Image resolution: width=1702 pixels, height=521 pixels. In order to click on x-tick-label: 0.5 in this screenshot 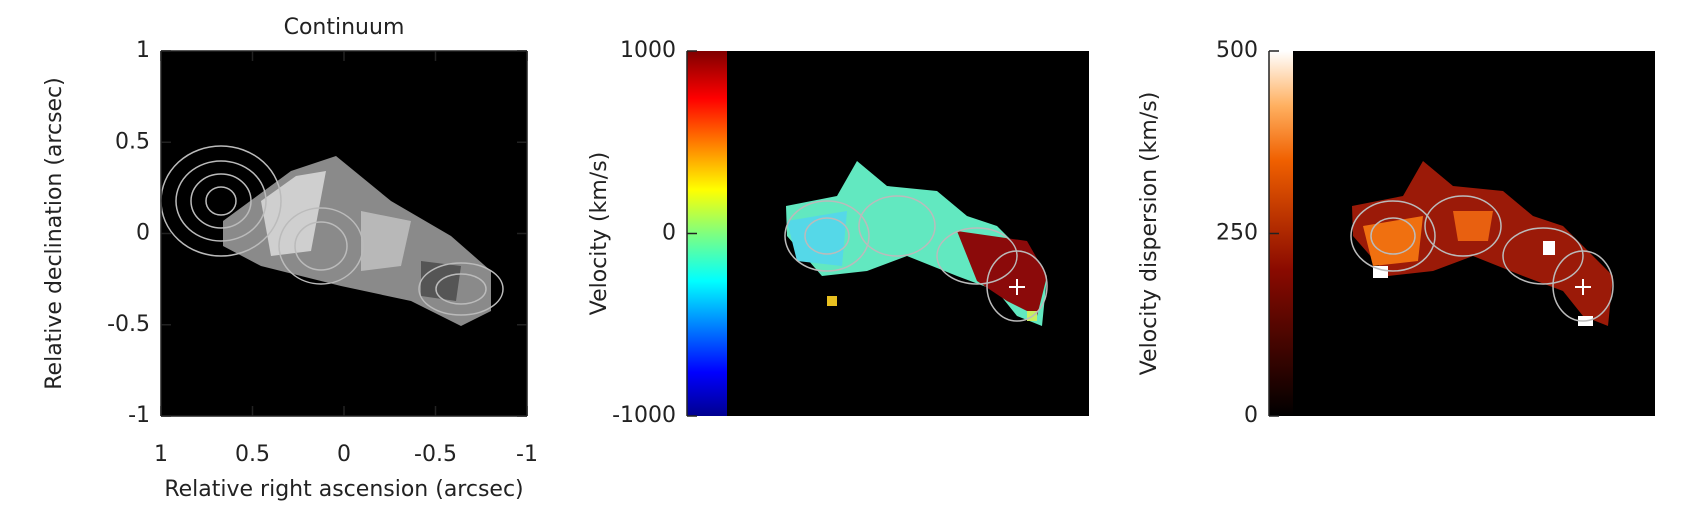, I will do `click(252, 454)`.